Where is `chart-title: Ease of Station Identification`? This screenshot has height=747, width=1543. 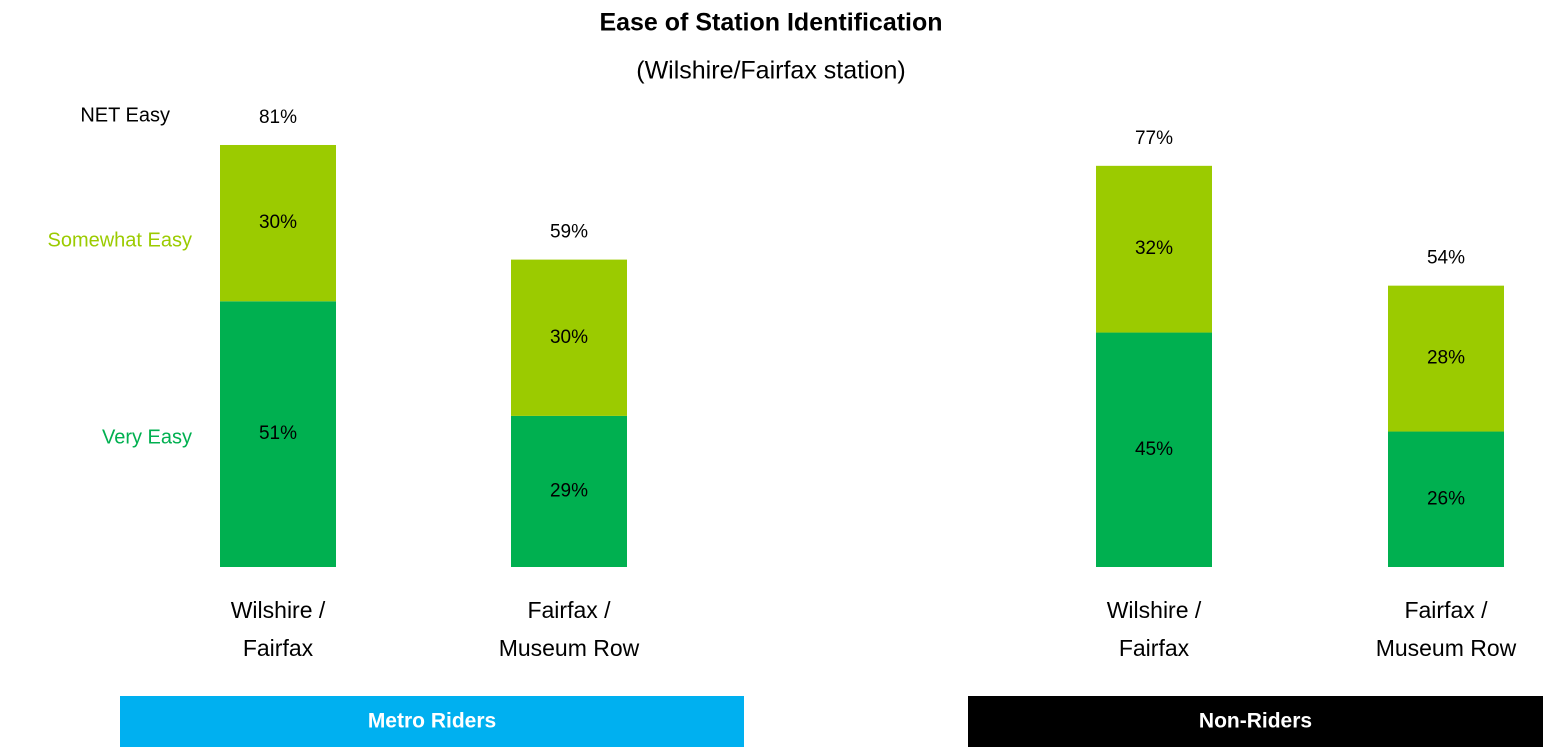 chart-title: Ease of Station Identification is located at coordinates (770, 23).